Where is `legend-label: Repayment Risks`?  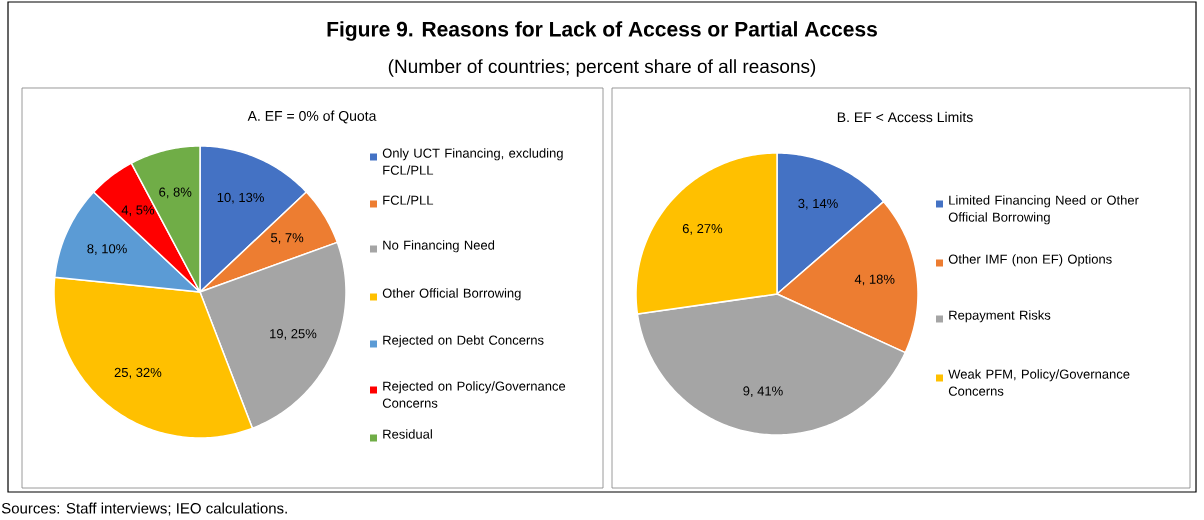
legend-label: Repayment Risks is located at coordinates (1000, 316).